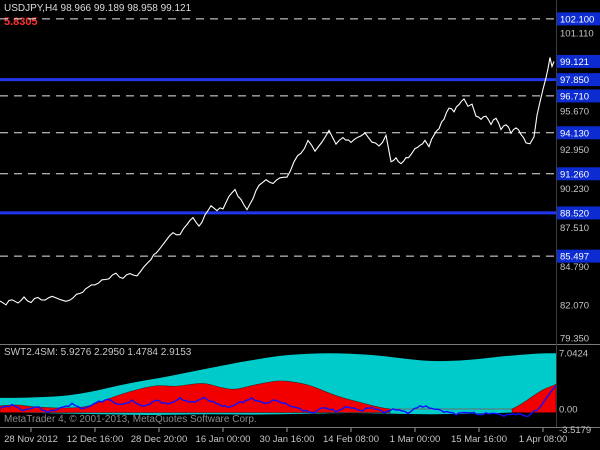 The height and width of the screenshot is (450, 600). I want to click on current-price-label: 99.121, so click(574, 62).